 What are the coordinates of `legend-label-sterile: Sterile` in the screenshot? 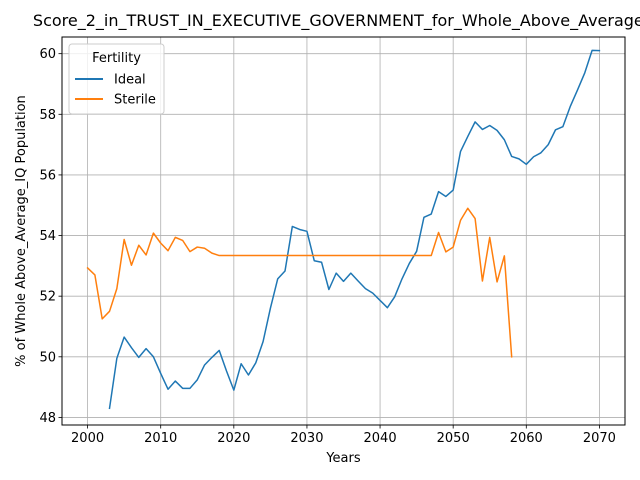 It's located at (135, 100).